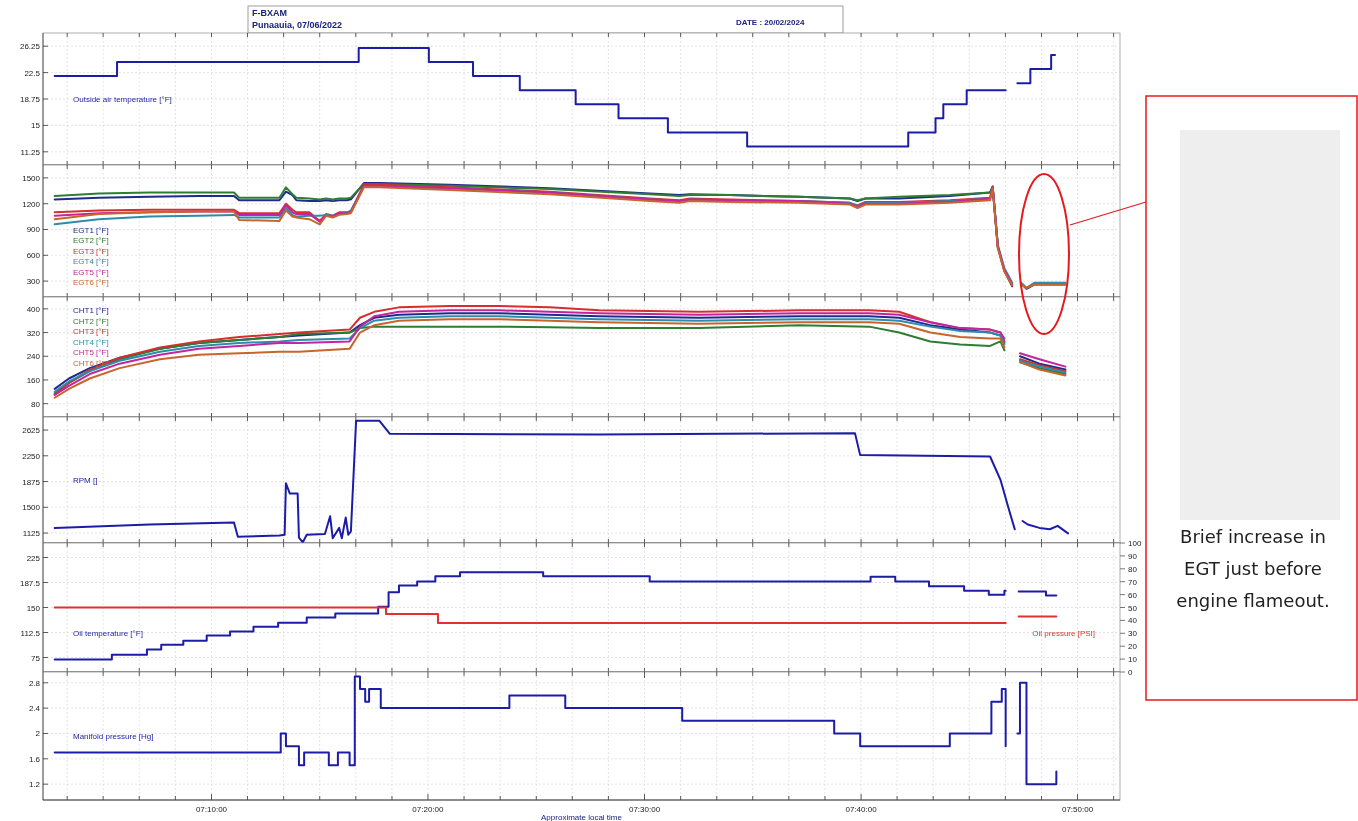  I want to click on y2-tick-label: 0, so click(1130, 672).